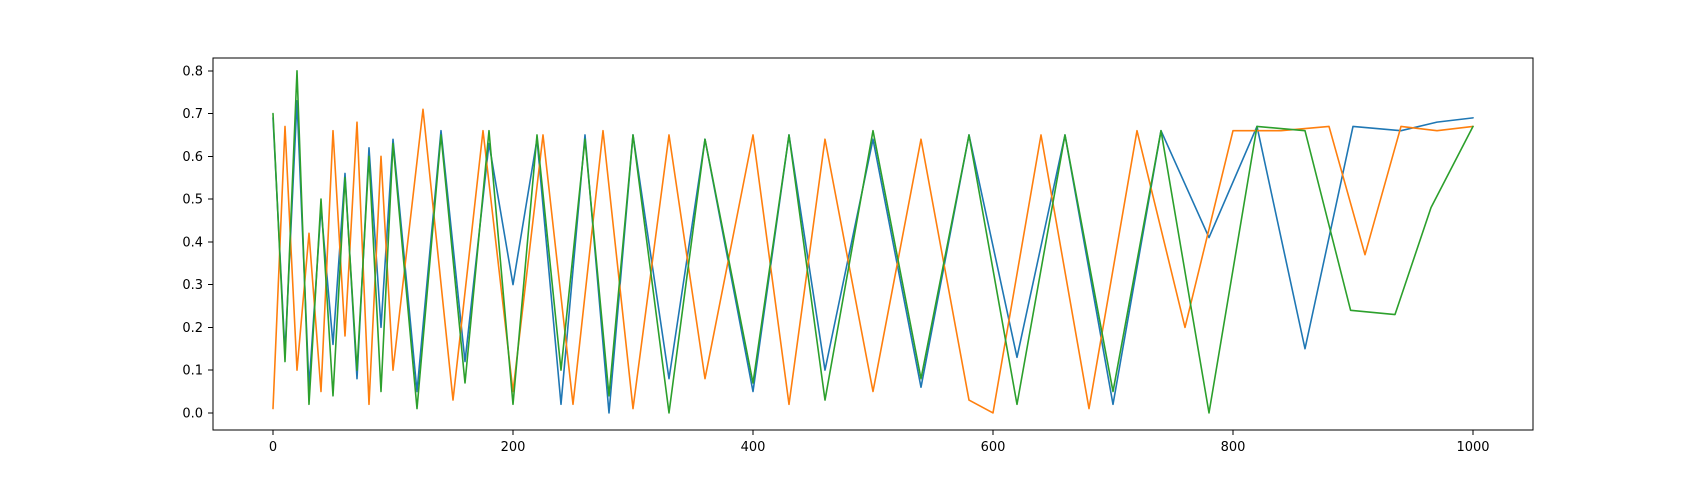  What do you see at coordinates (1233, 447) in the screenshot?
I see `x-tick-label: 800` at bounding box center [1233, 447].